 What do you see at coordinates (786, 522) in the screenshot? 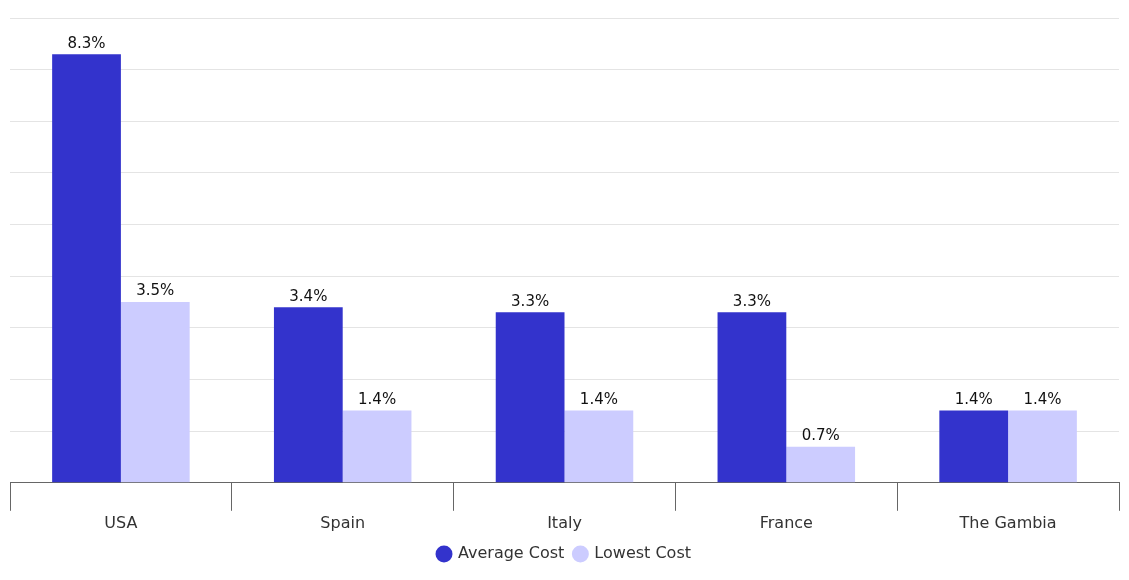
I see `x-tick-label: France` at bounding box center [786, 522].